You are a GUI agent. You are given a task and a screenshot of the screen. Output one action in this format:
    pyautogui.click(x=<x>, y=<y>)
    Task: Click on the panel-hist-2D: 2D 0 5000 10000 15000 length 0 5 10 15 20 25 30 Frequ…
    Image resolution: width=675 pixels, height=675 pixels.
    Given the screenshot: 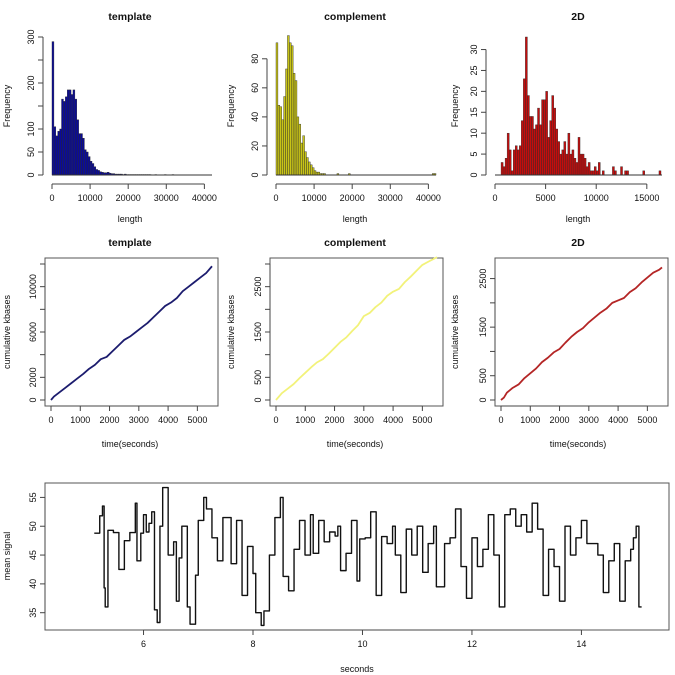 What is the action you would take?
    pyautogui.click(x=556, y=117)
    